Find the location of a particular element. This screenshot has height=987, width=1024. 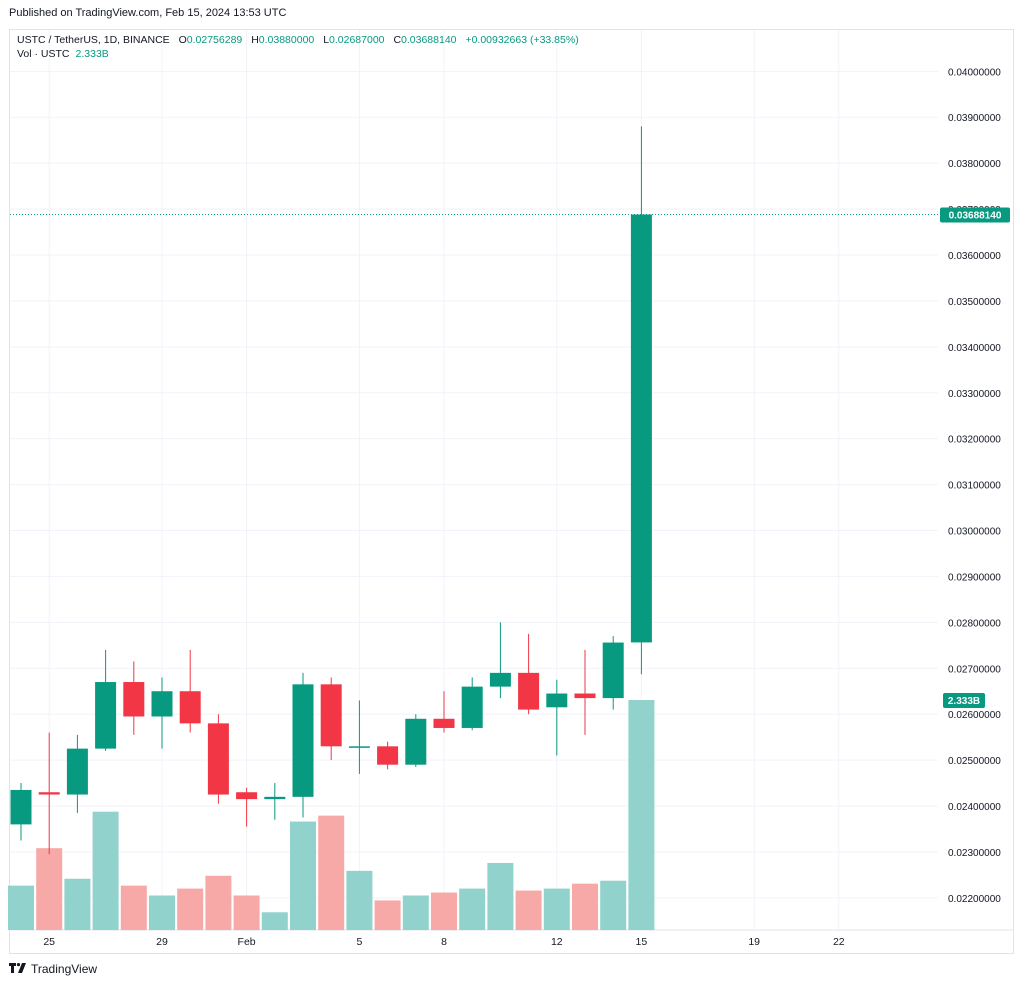

symbol-label: USTC / TetherUS, 1D, BINANCE is located at coordinates (93, 40).